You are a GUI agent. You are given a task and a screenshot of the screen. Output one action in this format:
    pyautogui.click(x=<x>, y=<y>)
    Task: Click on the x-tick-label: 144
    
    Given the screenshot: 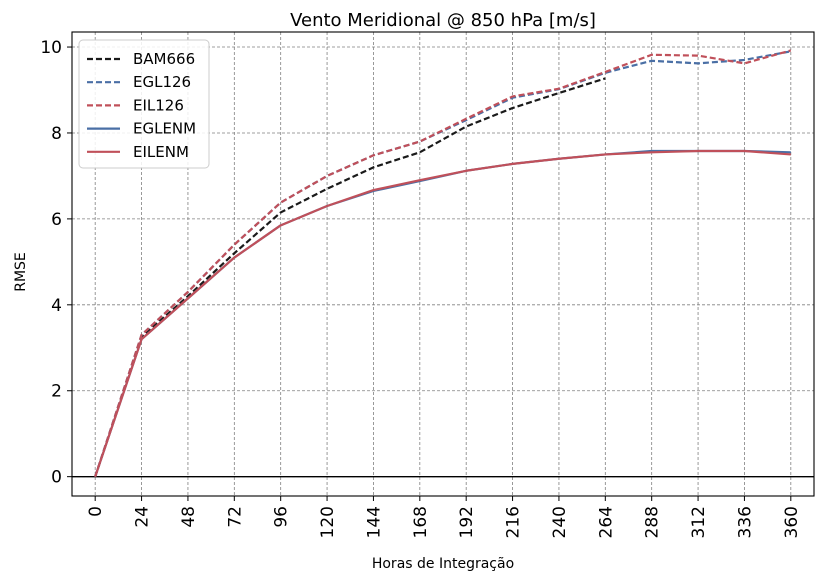 What is the action you would take?
    pyautogui.click(x=374, y=522)
    